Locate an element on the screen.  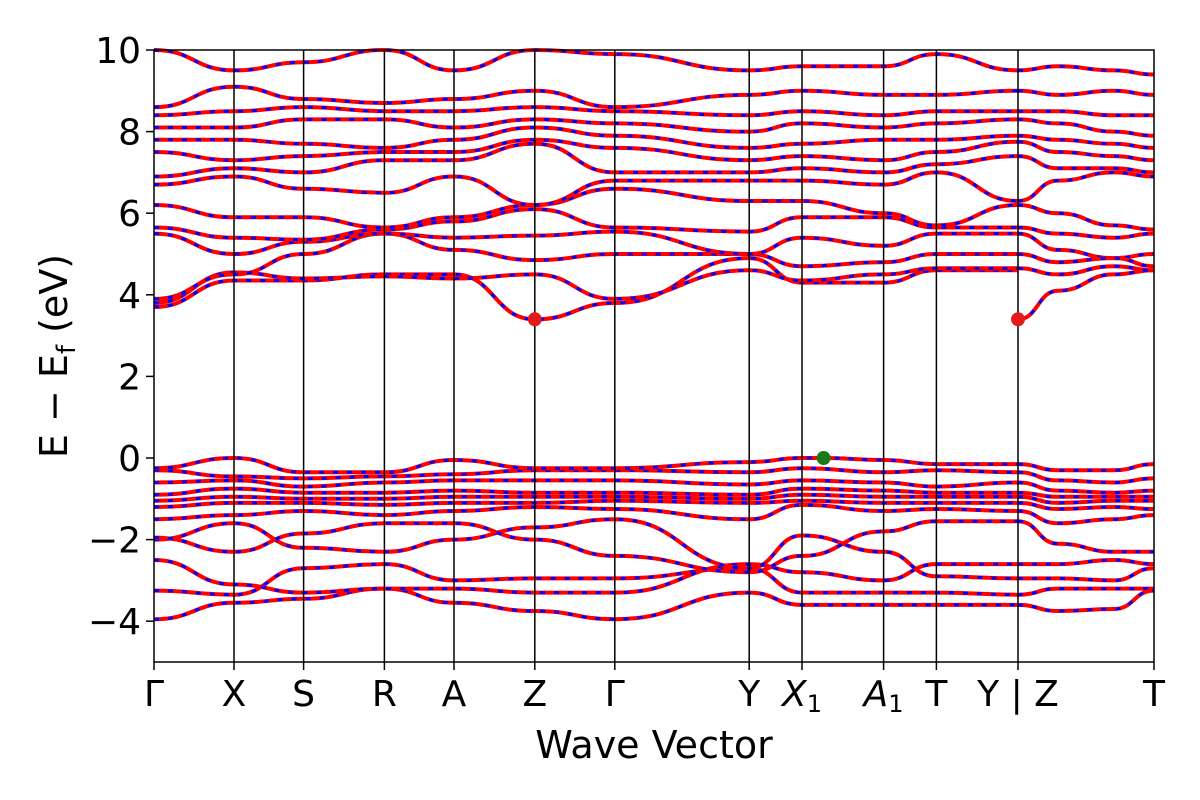
y-tick-label: 8 is located at coordinates (129, 133).